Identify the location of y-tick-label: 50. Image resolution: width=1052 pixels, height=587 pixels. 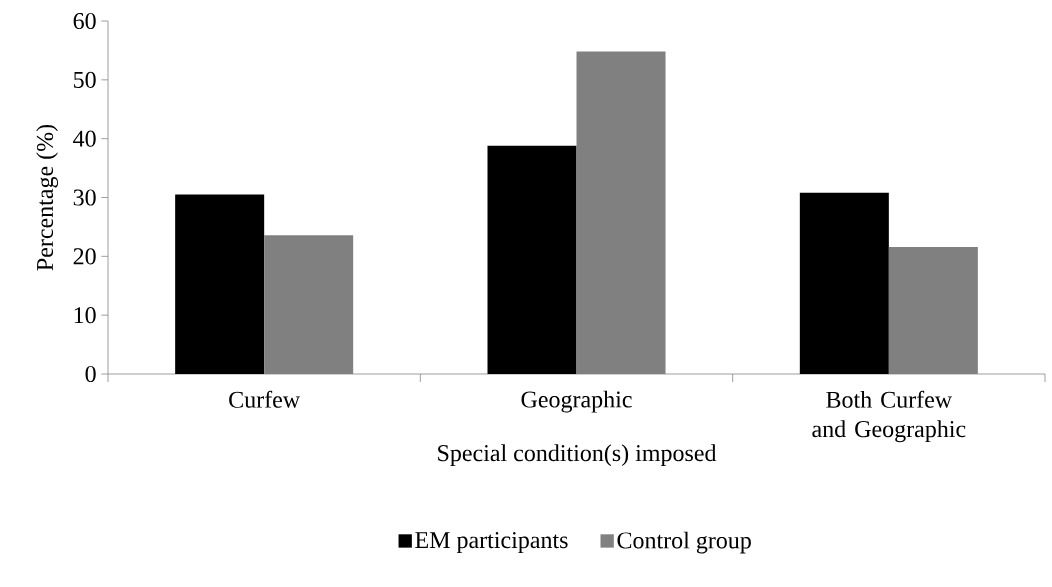
(85, 79).